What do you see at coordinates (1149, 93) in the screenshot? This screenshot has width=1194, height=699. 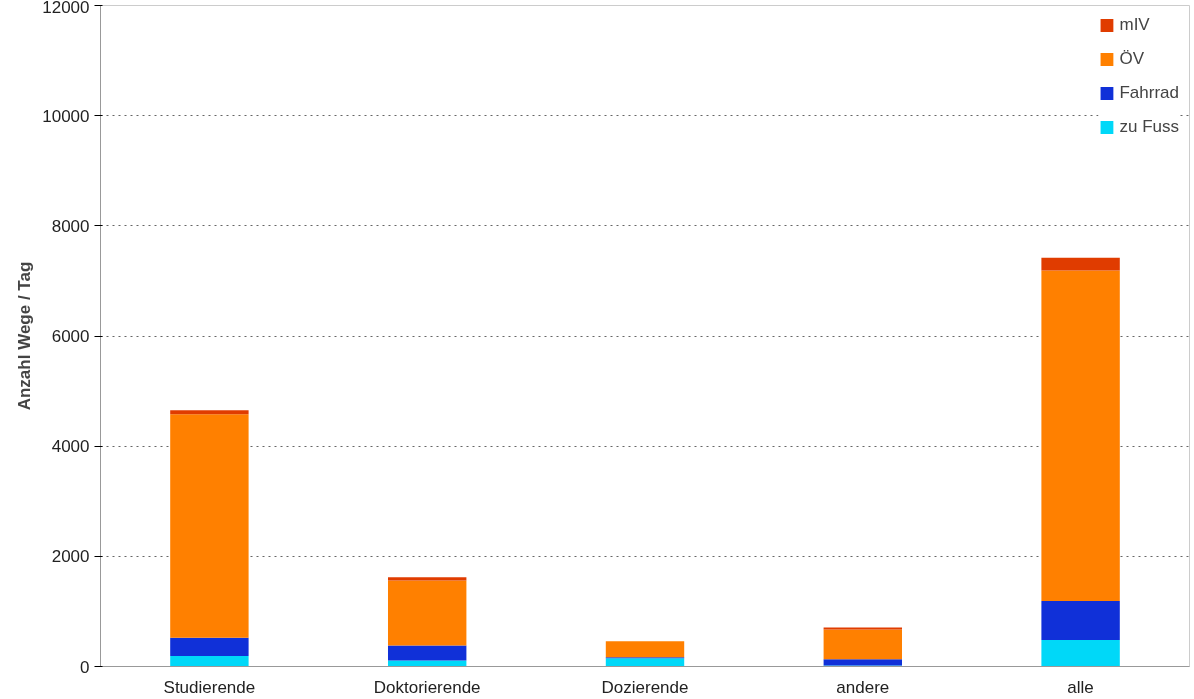 I see `legend-label: Fahrrad` at bounding box center [1149, 93].